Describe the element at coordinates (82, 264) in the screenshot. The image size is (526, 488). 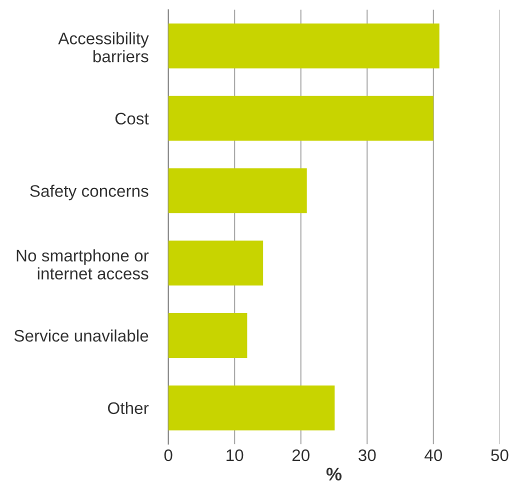
I see `y-tick-label: No smartphone or internet access` at that location.